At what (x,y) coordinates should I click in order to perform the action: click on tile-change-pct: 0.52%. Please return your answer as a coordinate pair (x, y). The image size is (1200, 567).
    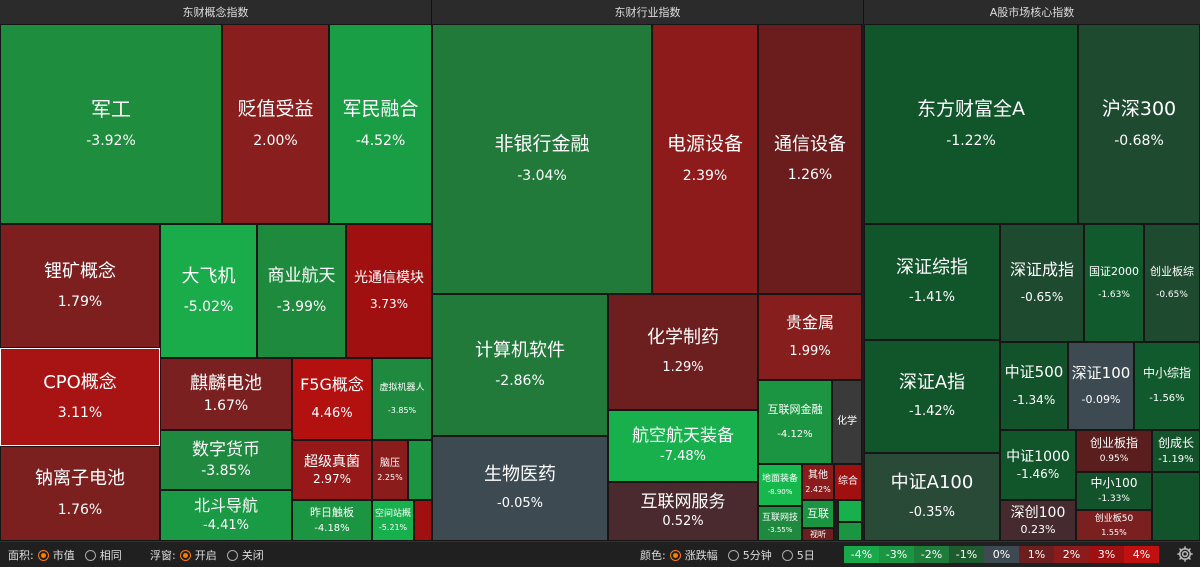
    Looking at the image, I should click on (683, 522).